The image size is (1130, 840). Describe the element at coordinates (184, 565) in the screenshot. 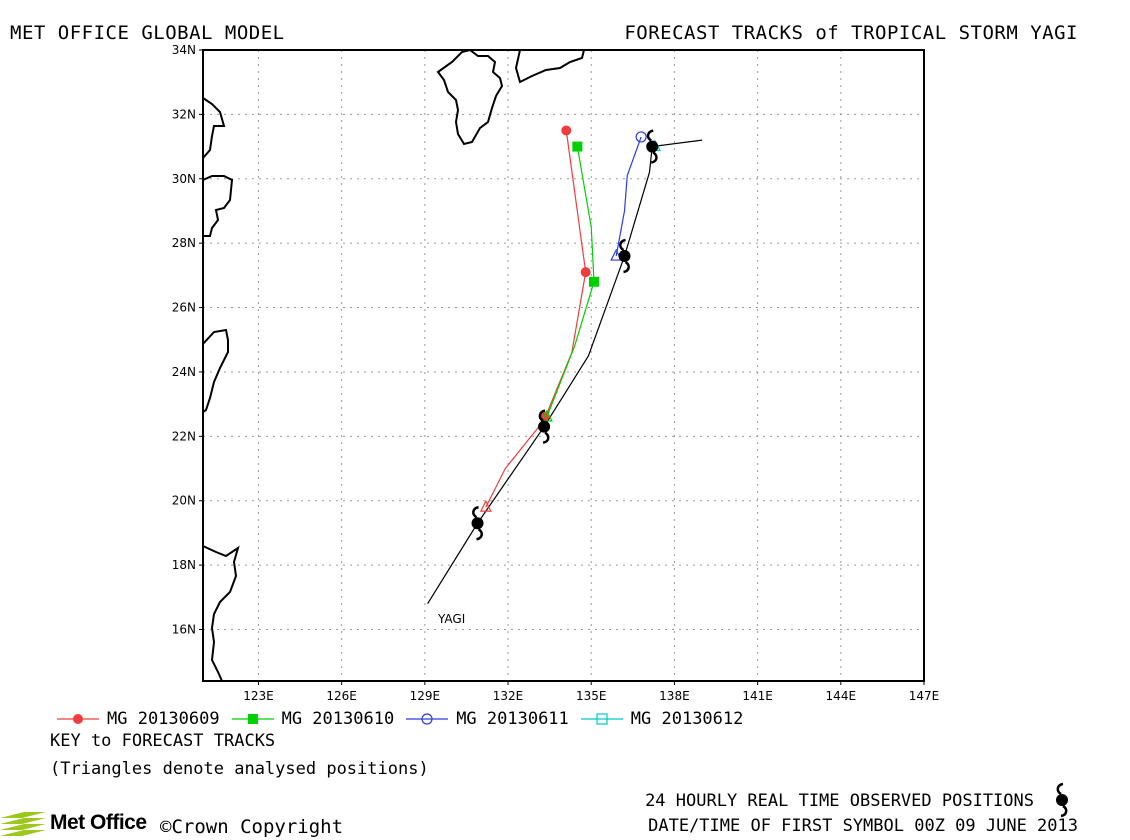

I see `lat-tick-label: 18N` at that location.